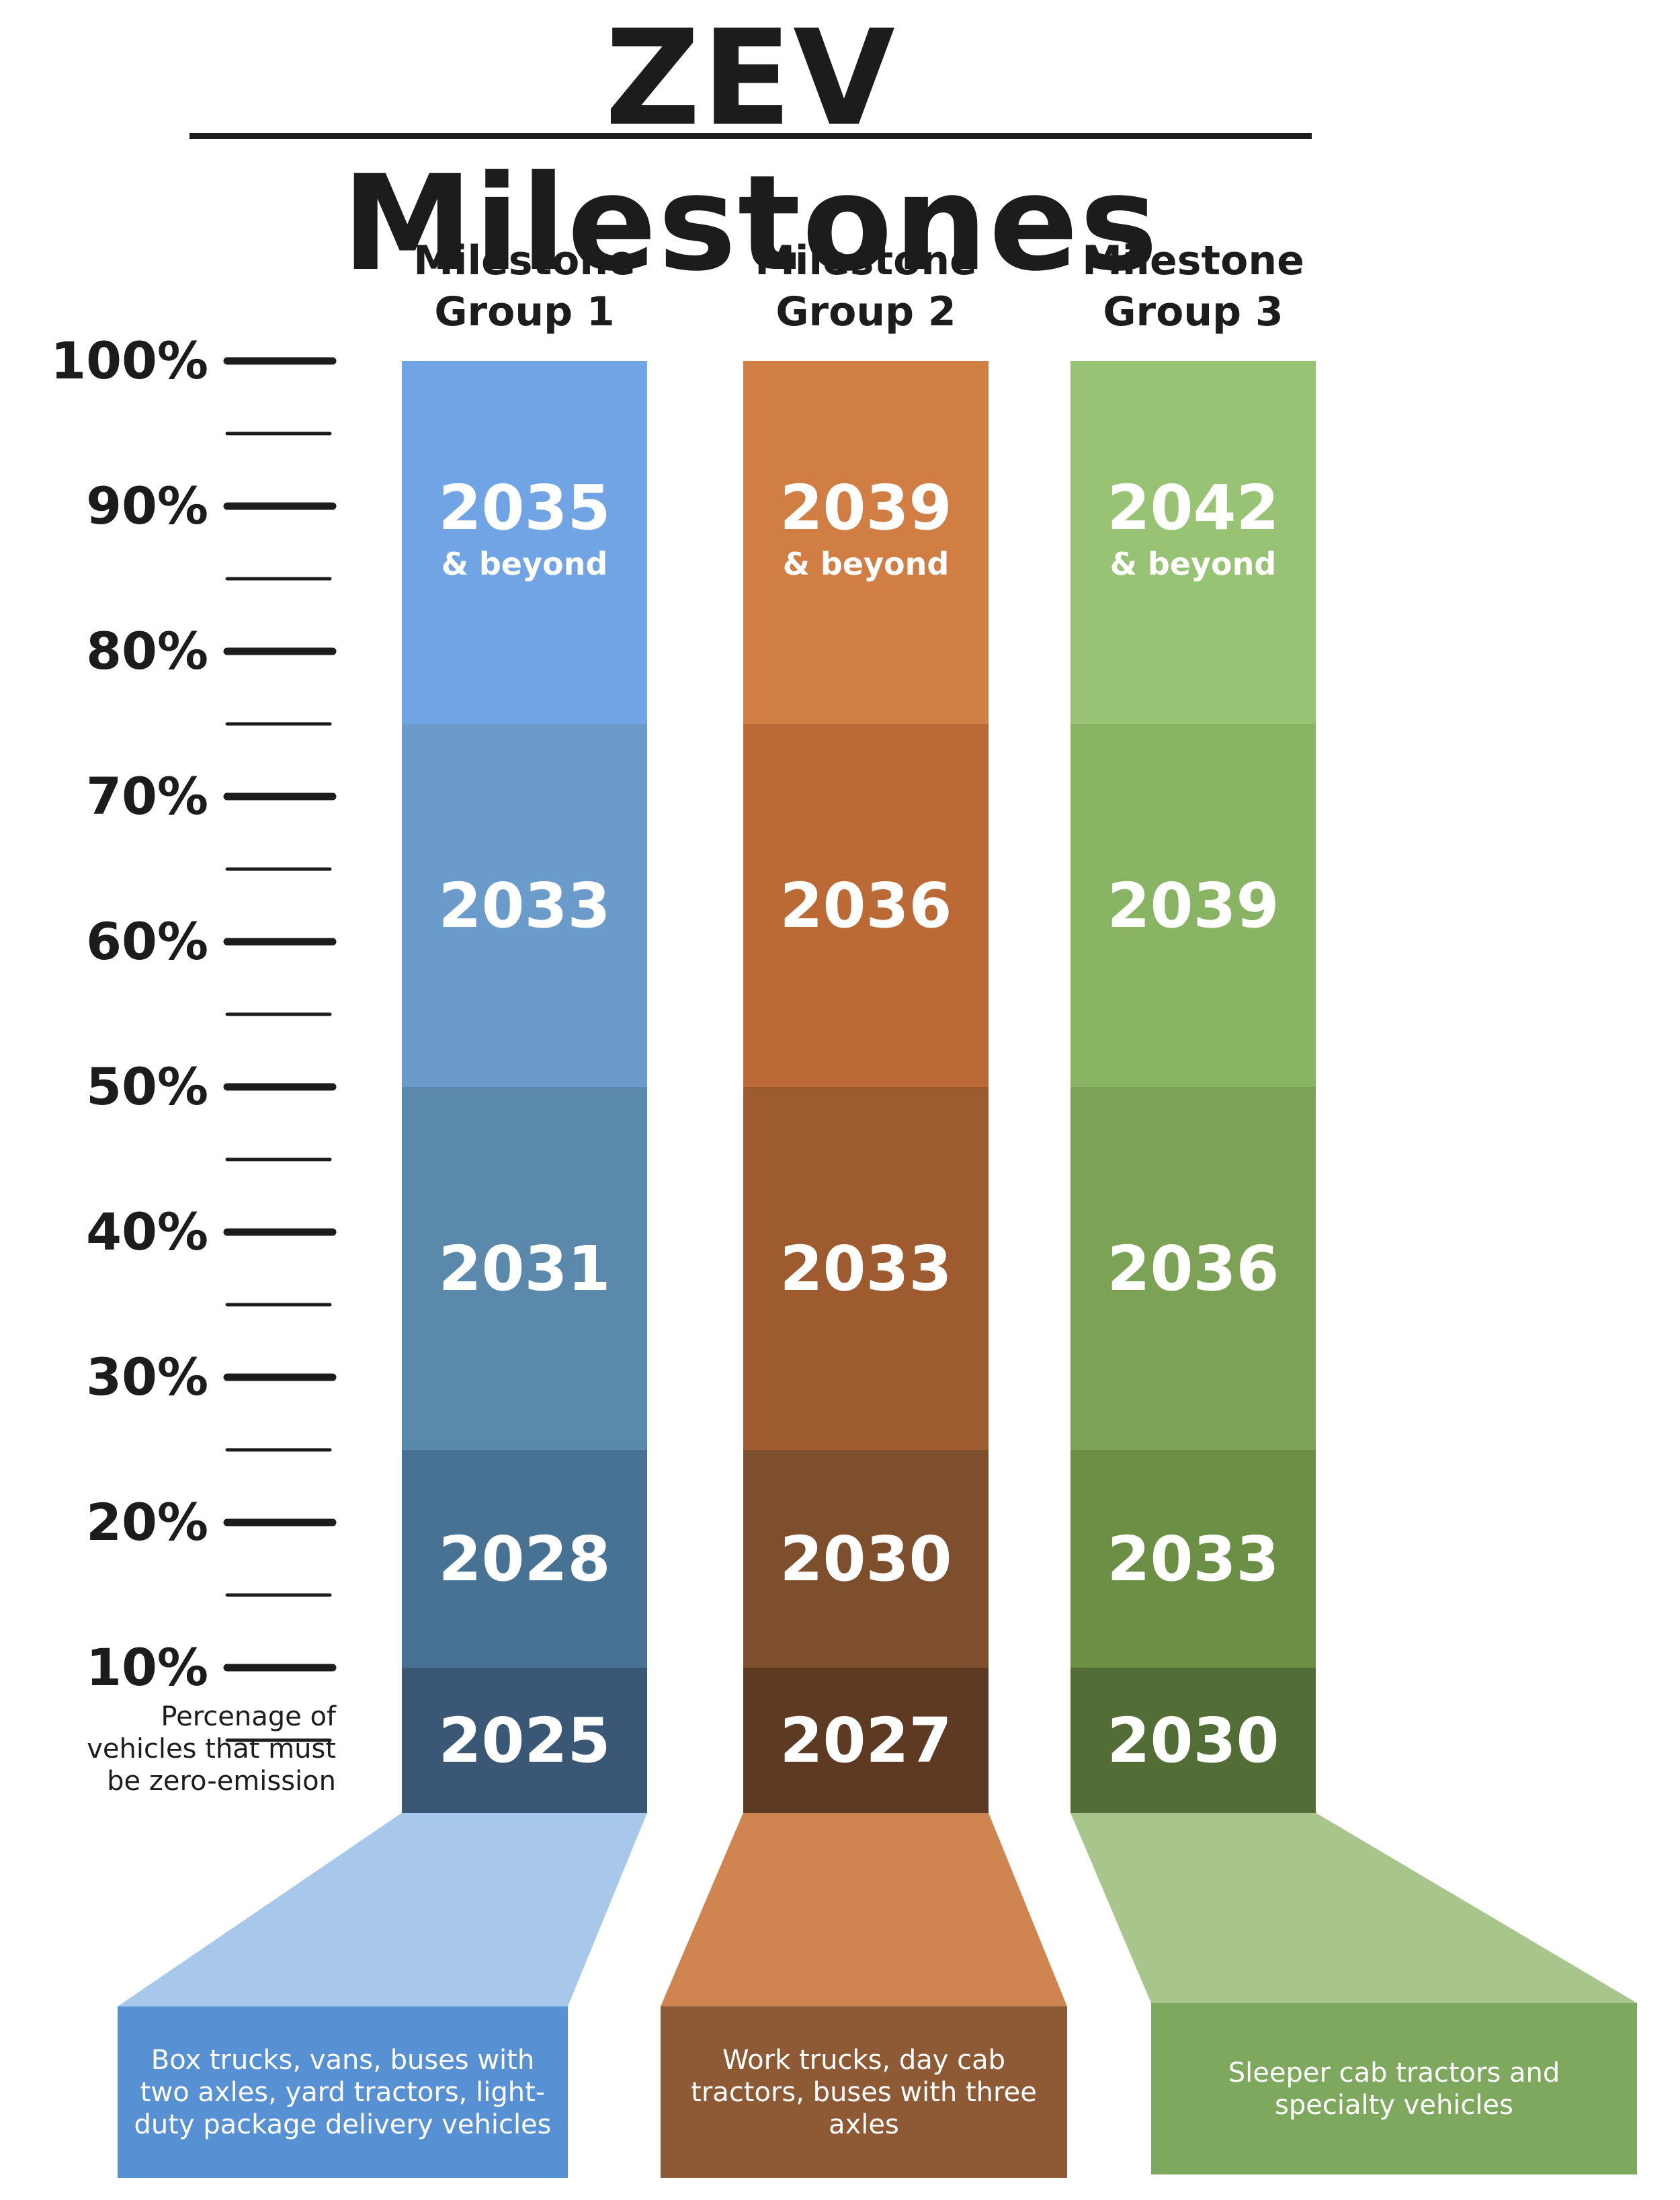 This screenshot has width=1680, height=2200. I want to click on group-title: Milestone Group 2, so click(866, 286).